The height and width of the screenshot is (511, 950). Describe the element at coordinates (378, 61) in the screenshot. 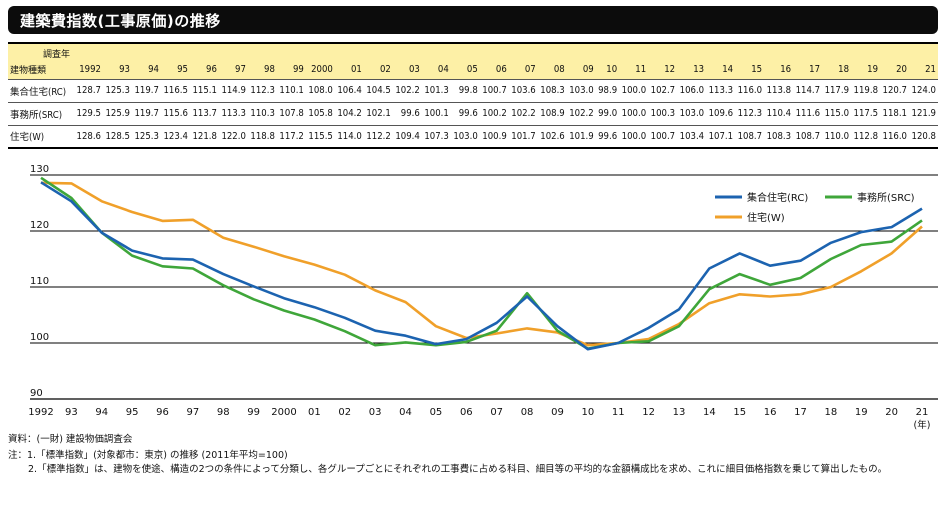

I see `table-year-header: 02` at that location.